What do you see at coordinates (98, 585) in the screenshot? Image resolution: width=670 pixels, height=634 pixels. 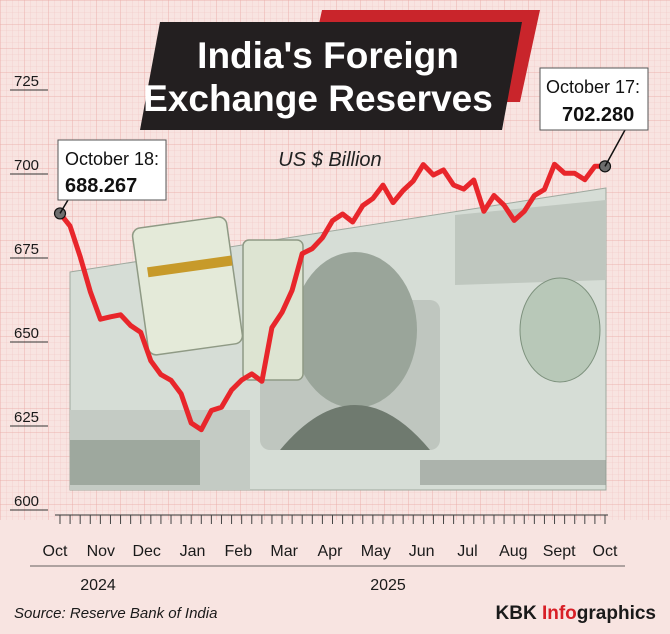 I see `year-label-2024: 2024` at bounding box center [98, 585].